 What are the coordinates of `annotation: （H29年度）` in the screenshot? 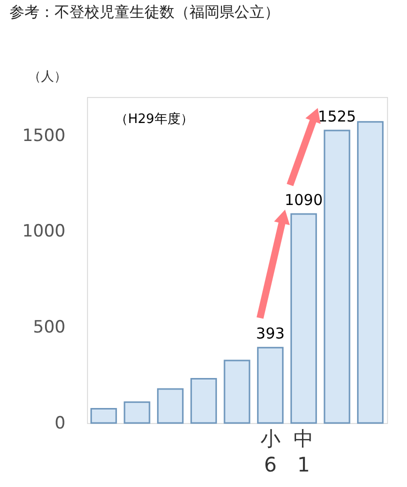 It's located at (154, 119).